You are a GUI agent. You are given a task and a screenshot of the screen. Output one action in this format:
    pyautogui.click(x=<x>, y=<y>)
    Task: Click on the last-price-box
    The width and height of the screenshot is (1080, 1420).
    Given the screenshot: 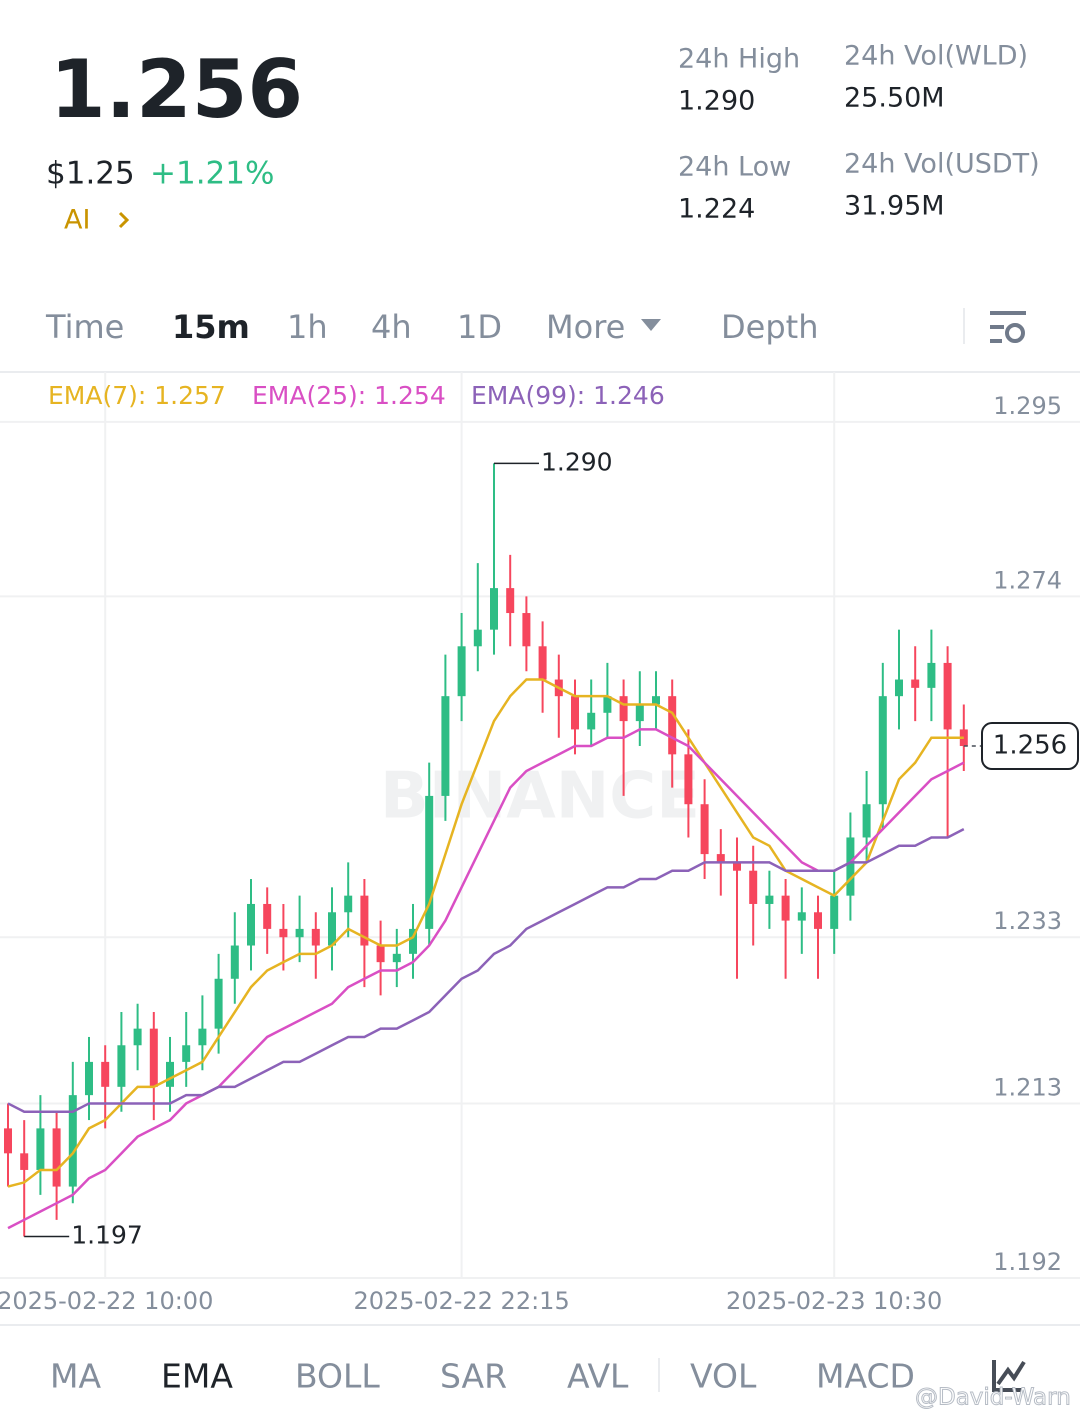 What is the action you would take?
    pyautogui.click(x=1030, y=746)
    